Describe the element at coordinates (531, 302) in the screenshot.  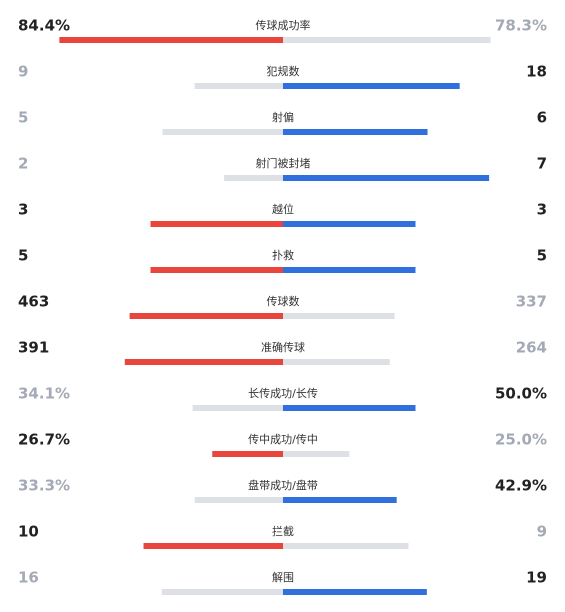
I see `away-value: 337` at that location.